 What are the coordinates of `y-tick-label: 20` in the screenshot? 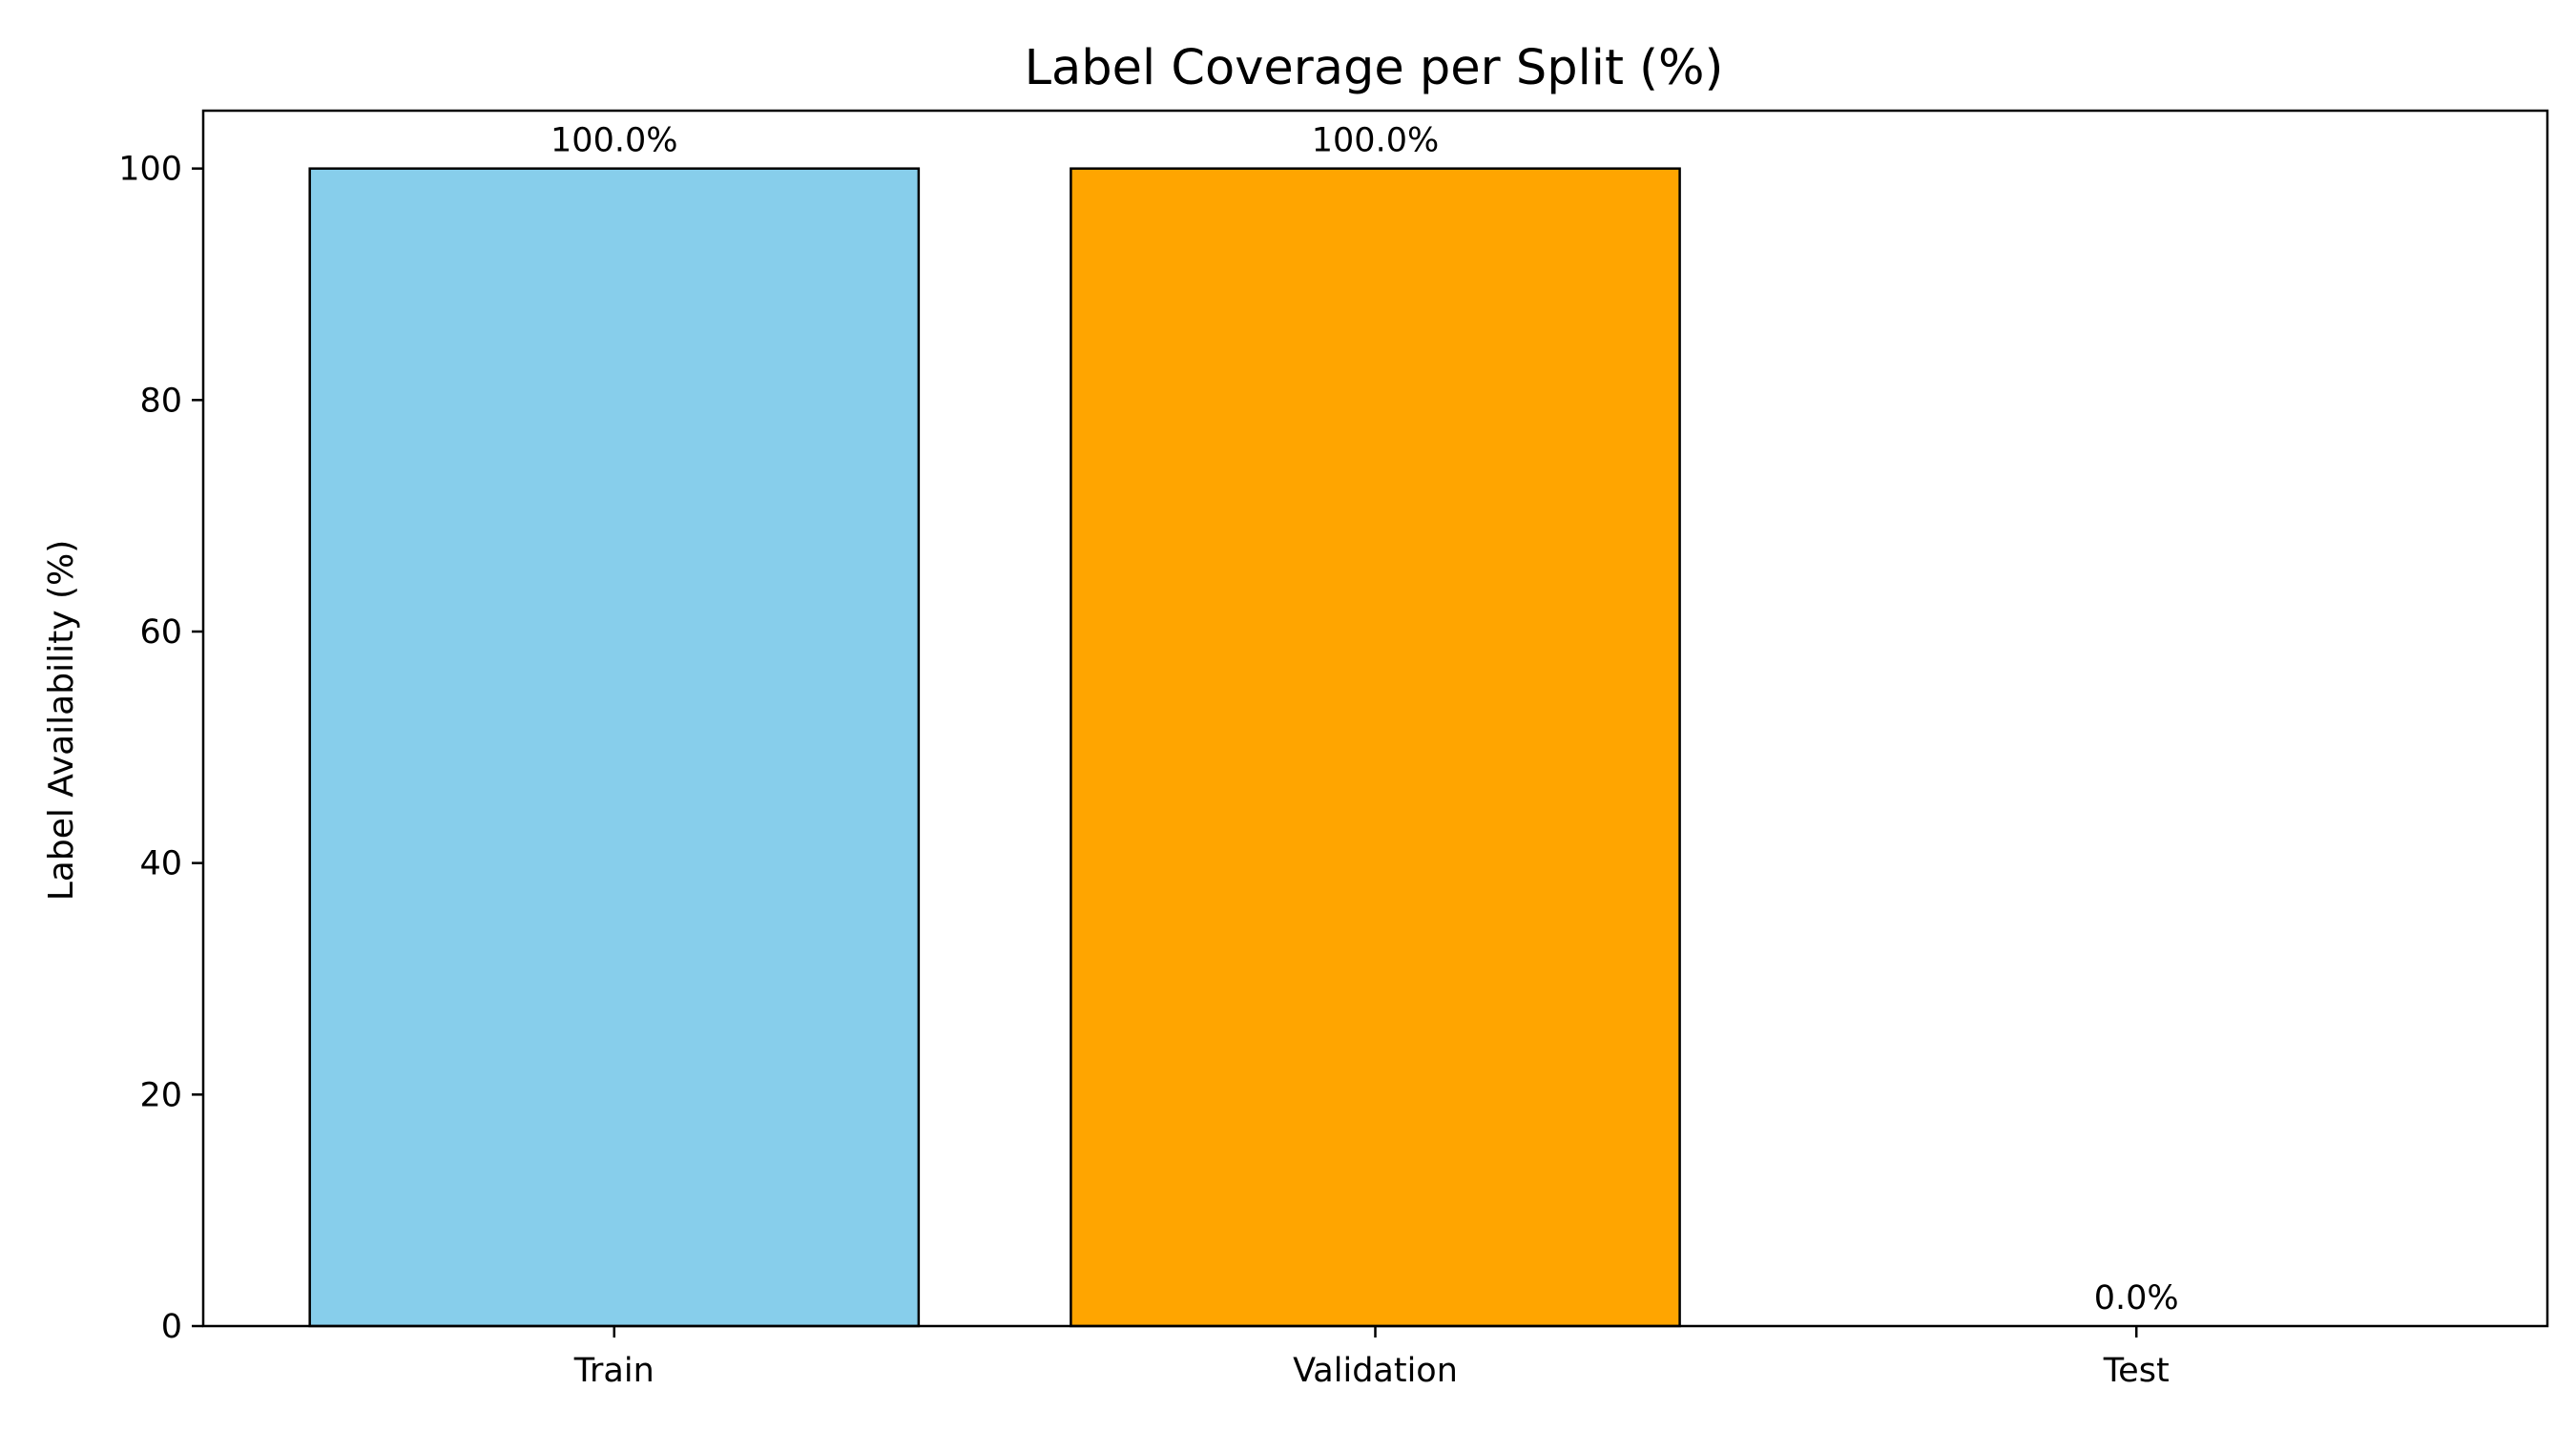 It's located at (160, 1095).